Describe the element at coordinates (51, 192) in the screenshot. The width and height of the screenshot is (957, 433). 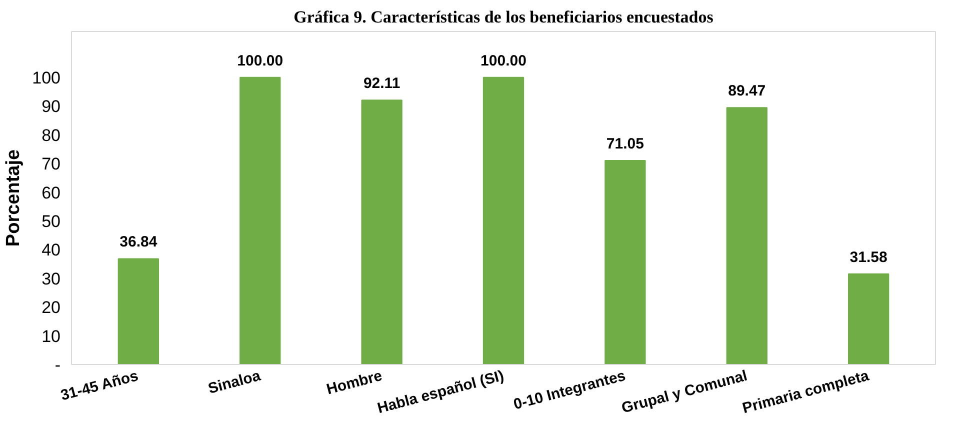
I see `y-tick-label: 60` at that location.